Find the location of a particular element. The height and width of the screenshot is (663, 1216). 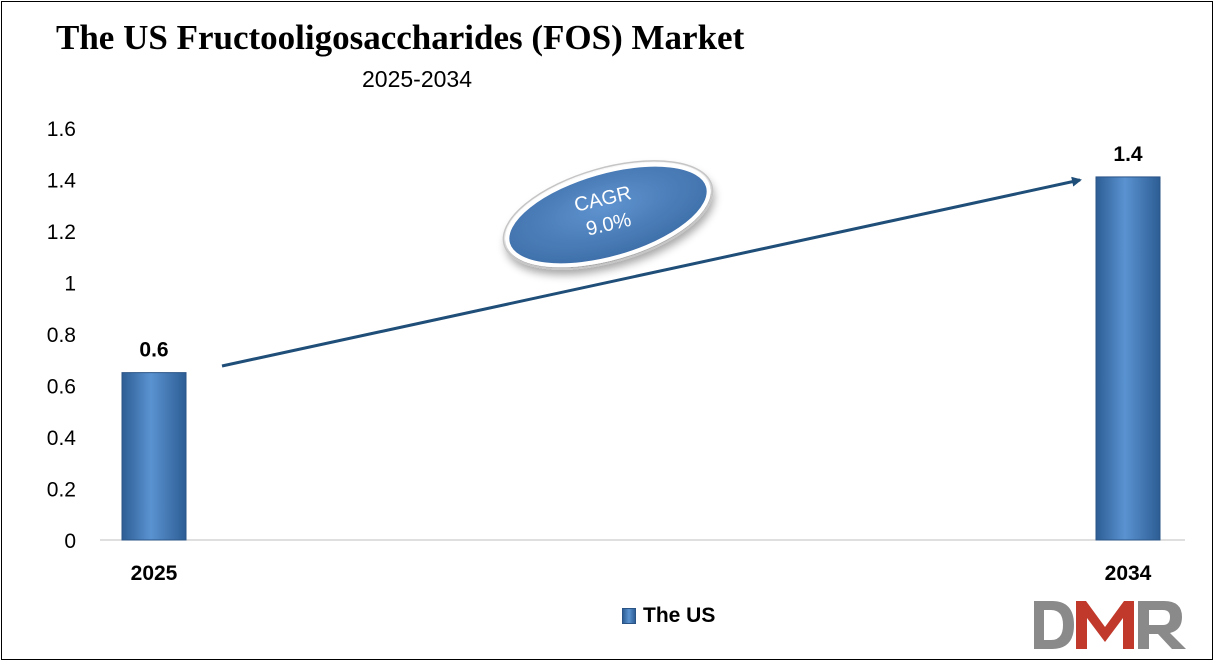

y-tick-label: 0.6 is located at coordinates (61, 387).